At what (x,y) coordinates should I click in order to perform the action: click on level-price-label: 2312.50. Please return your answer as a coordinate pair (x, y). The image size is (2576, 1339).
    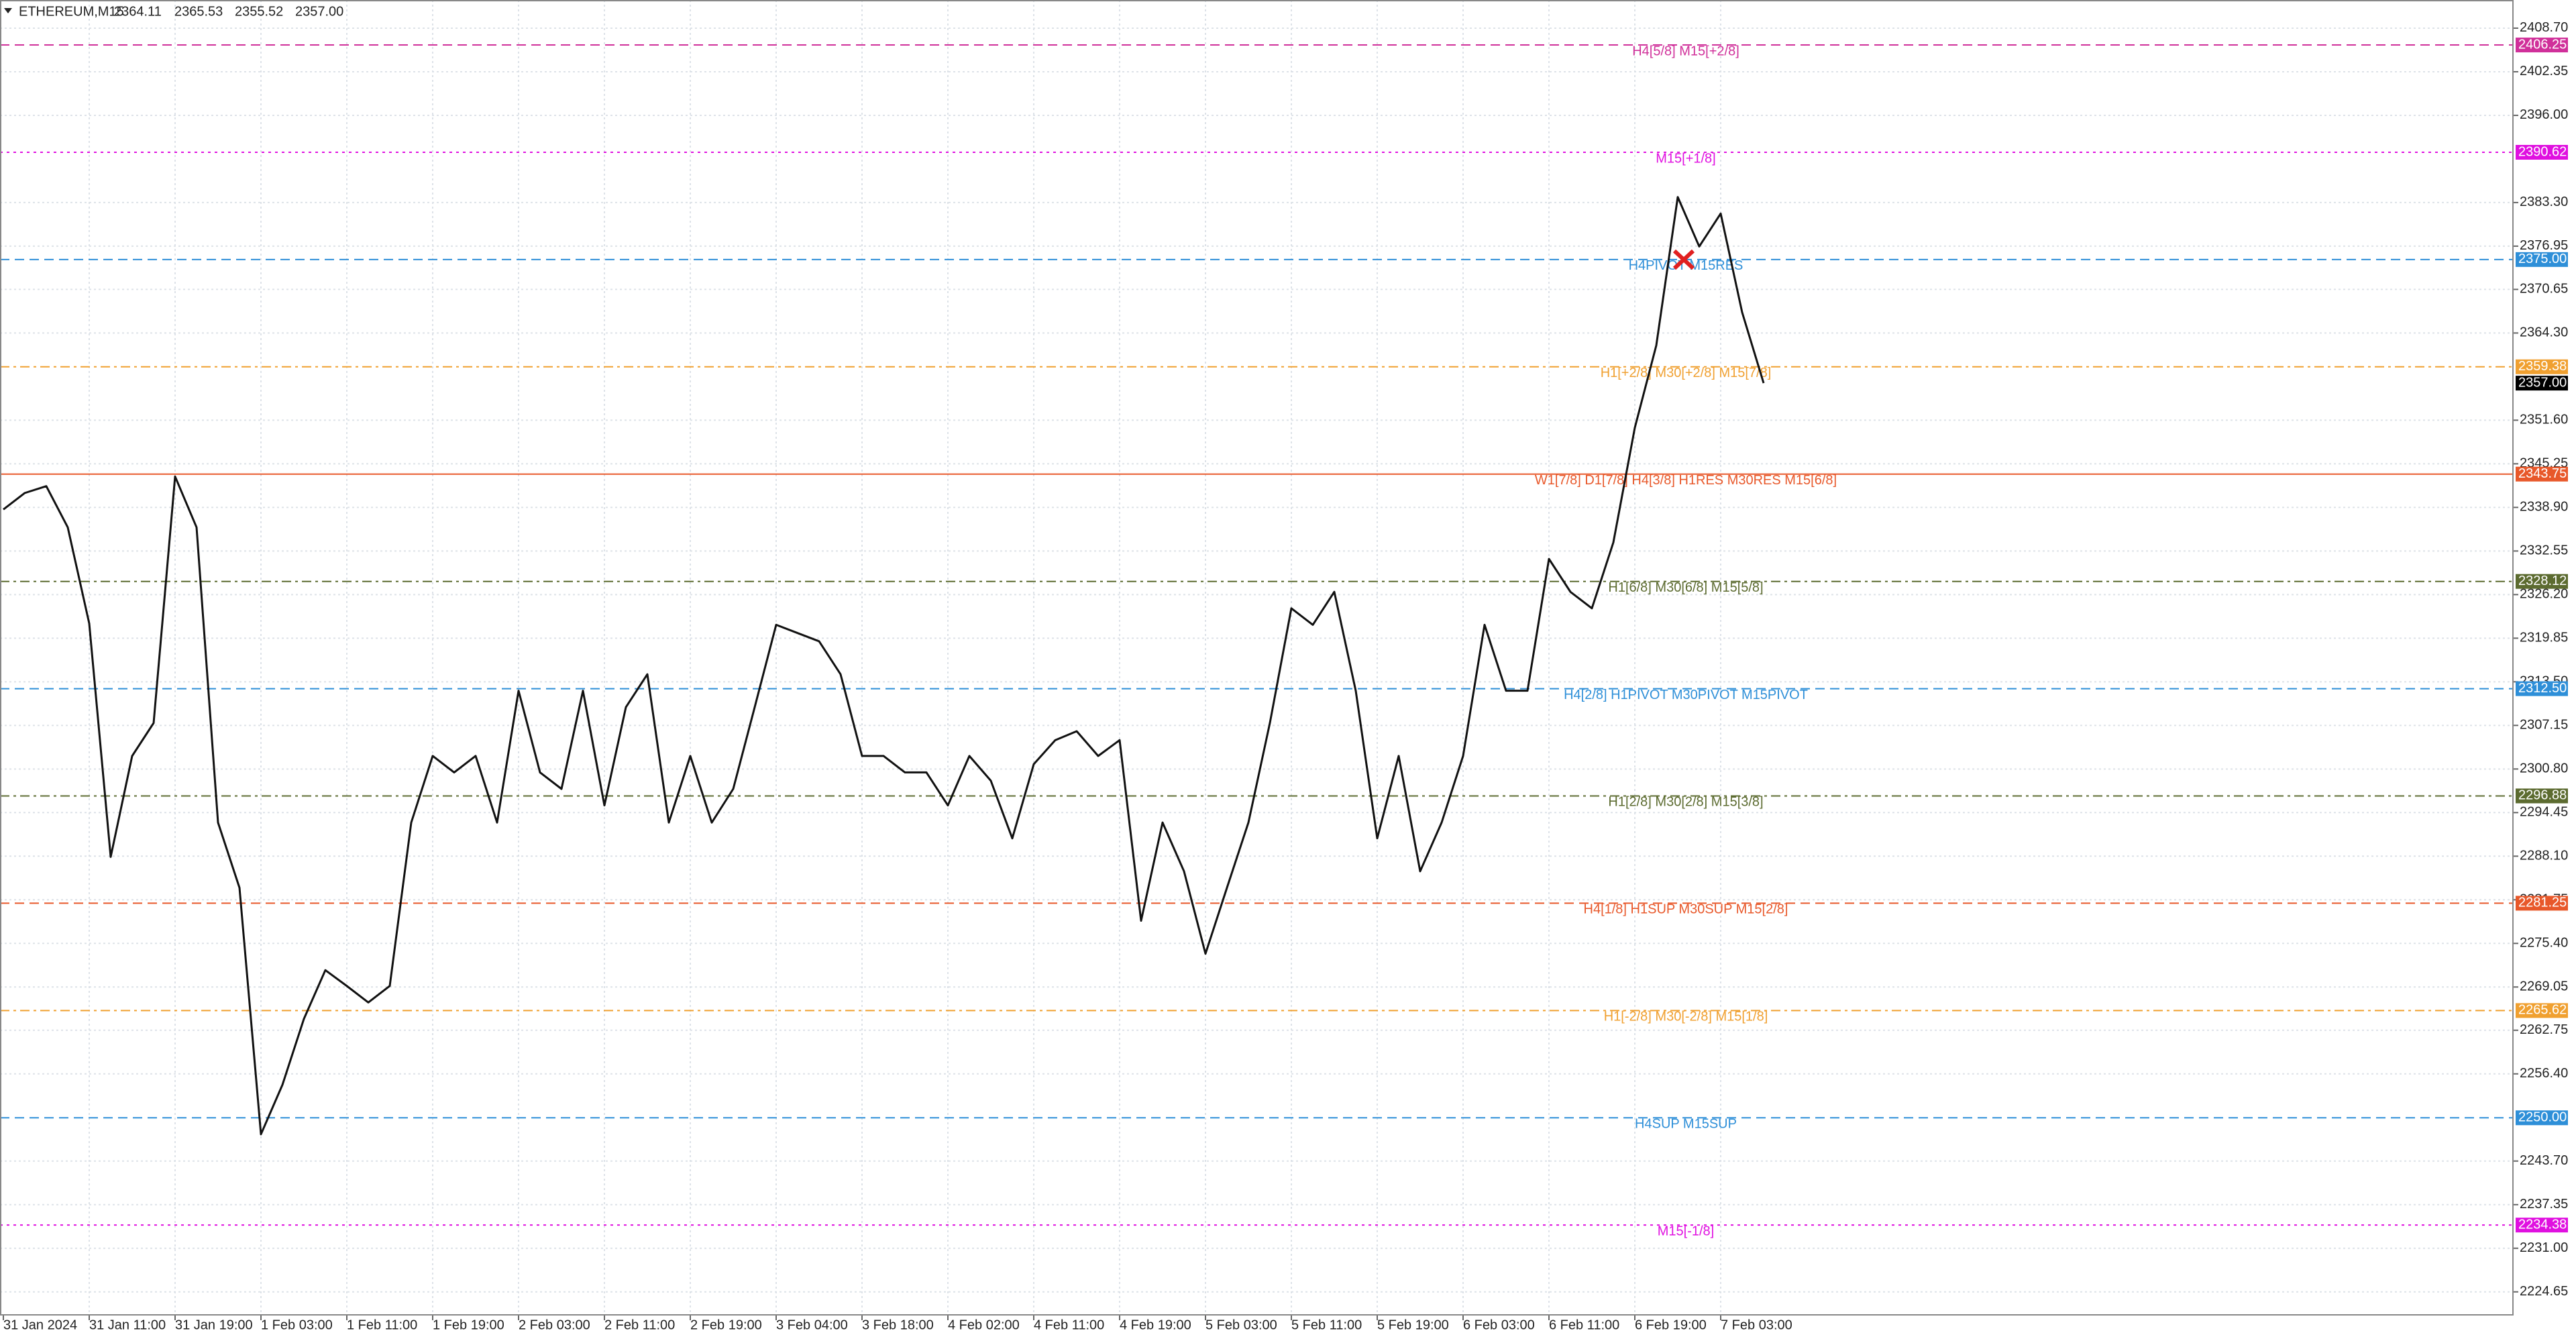
    Looking at the image, I should click on (2542, 688).